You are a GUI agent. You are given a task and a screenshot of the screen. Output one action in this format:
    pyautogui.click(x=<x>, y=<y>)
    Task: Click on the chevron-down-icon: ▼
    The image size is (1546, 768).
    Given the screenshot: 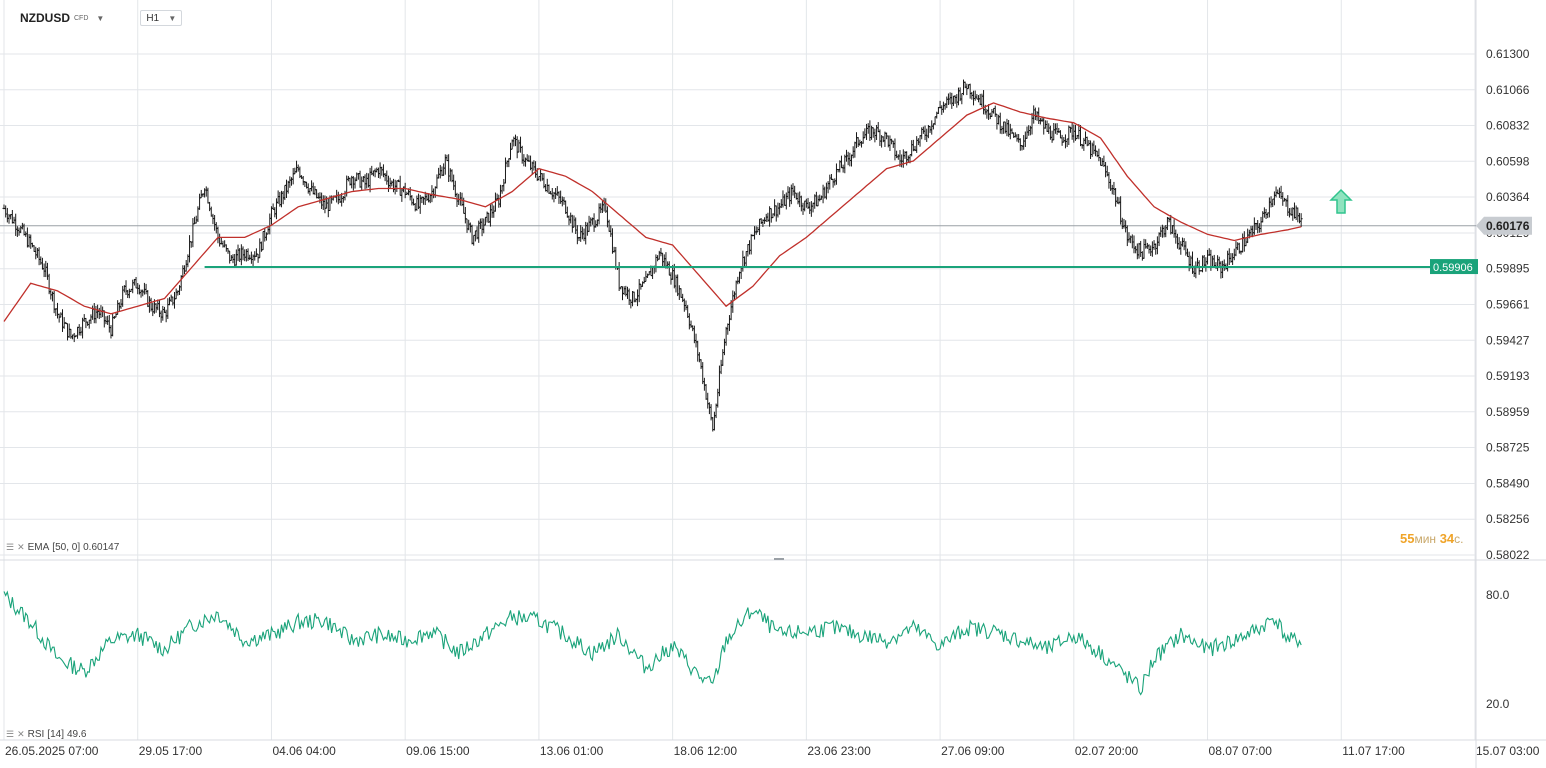 What is the action you would take?
    pyautogui.click(x=172, y=18)
    